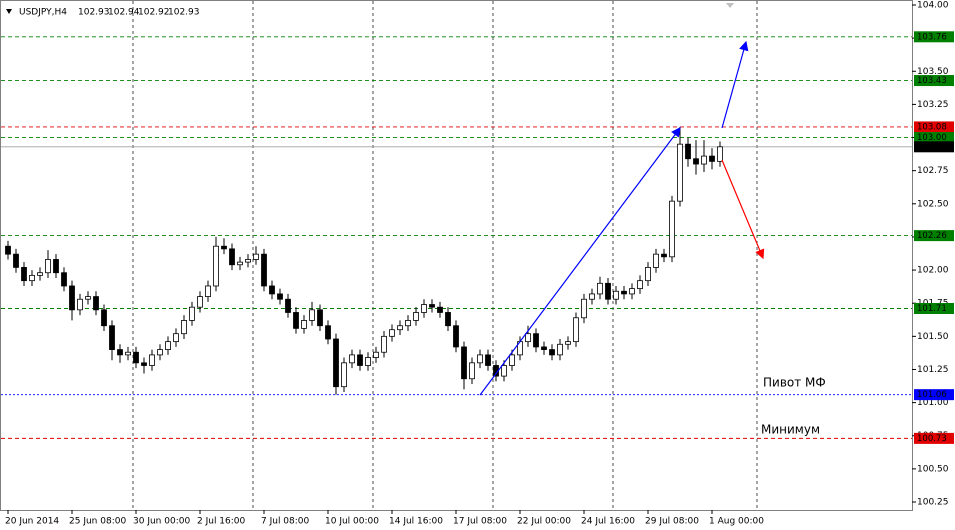 The width and height of the screenshot is (955, 530). I want to click on shift-marker, so click(730, 5).